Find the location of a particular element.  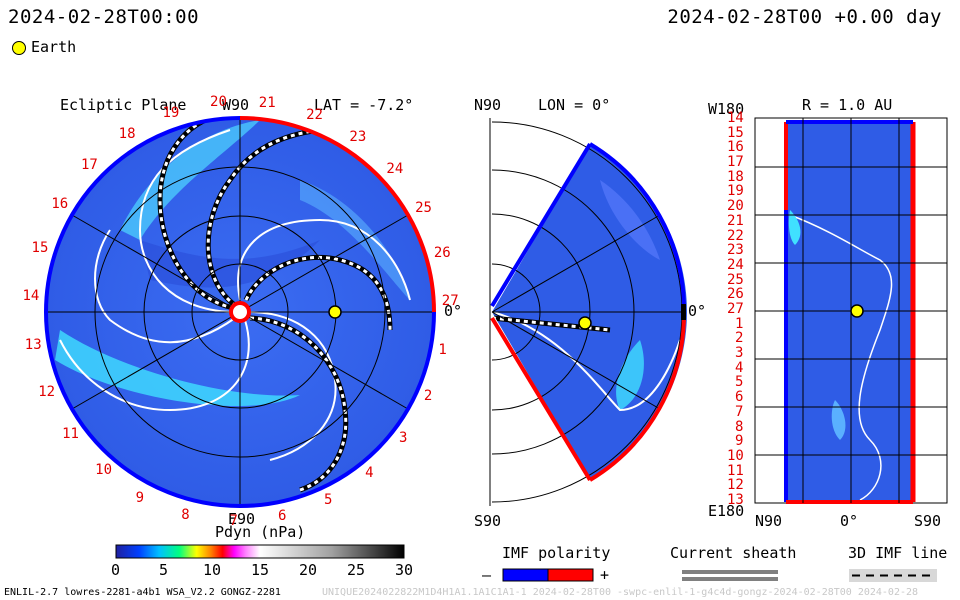

radial-y-number: 10 is located at coordinates (735, 455).